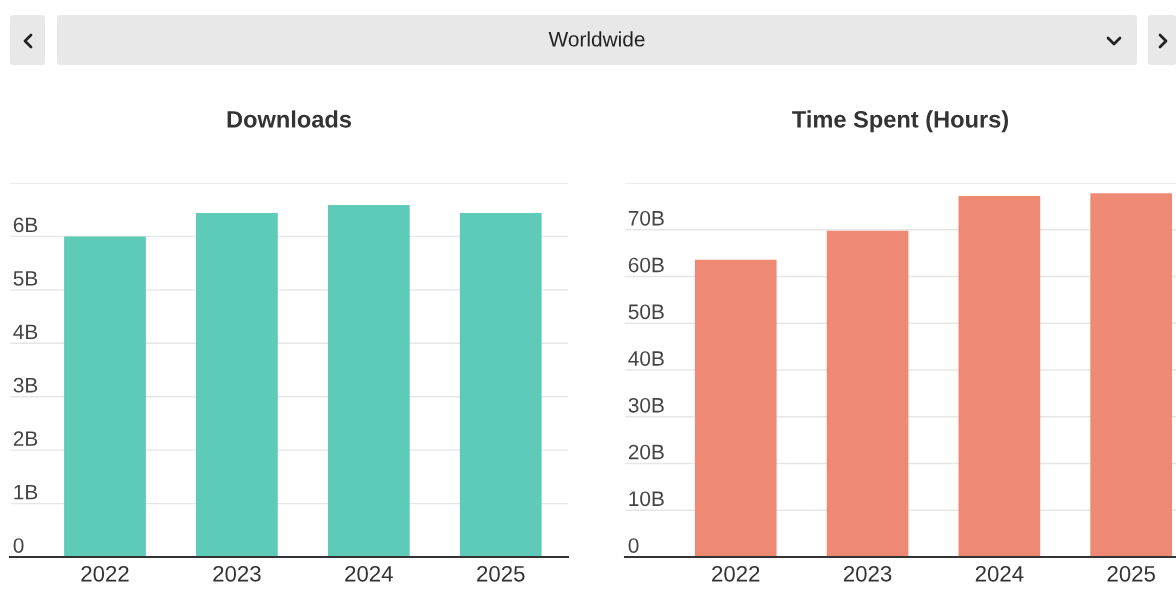 The image size is (1176, 590). I want to click on y-tick-label: 30B, so click(646, 405).